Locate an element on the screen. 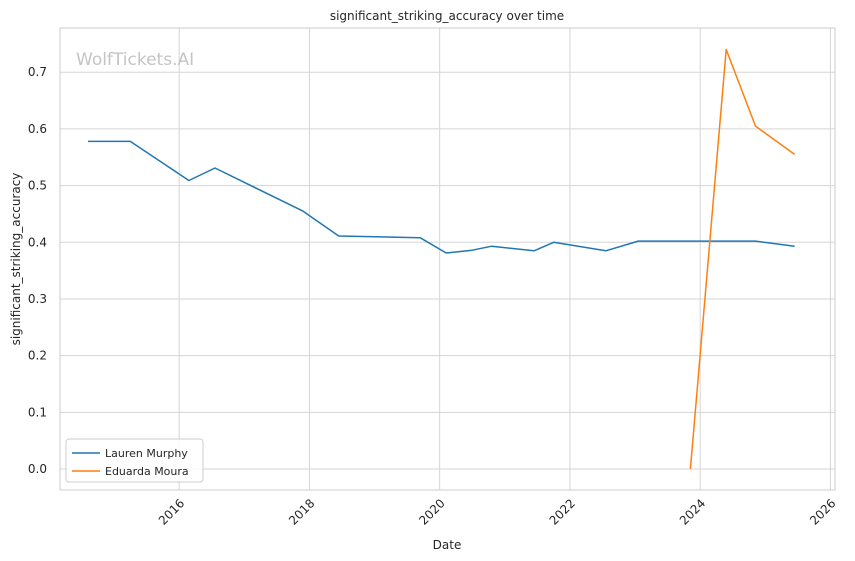  y-tick-label: 0.1 is located at coordinates (37, 412).